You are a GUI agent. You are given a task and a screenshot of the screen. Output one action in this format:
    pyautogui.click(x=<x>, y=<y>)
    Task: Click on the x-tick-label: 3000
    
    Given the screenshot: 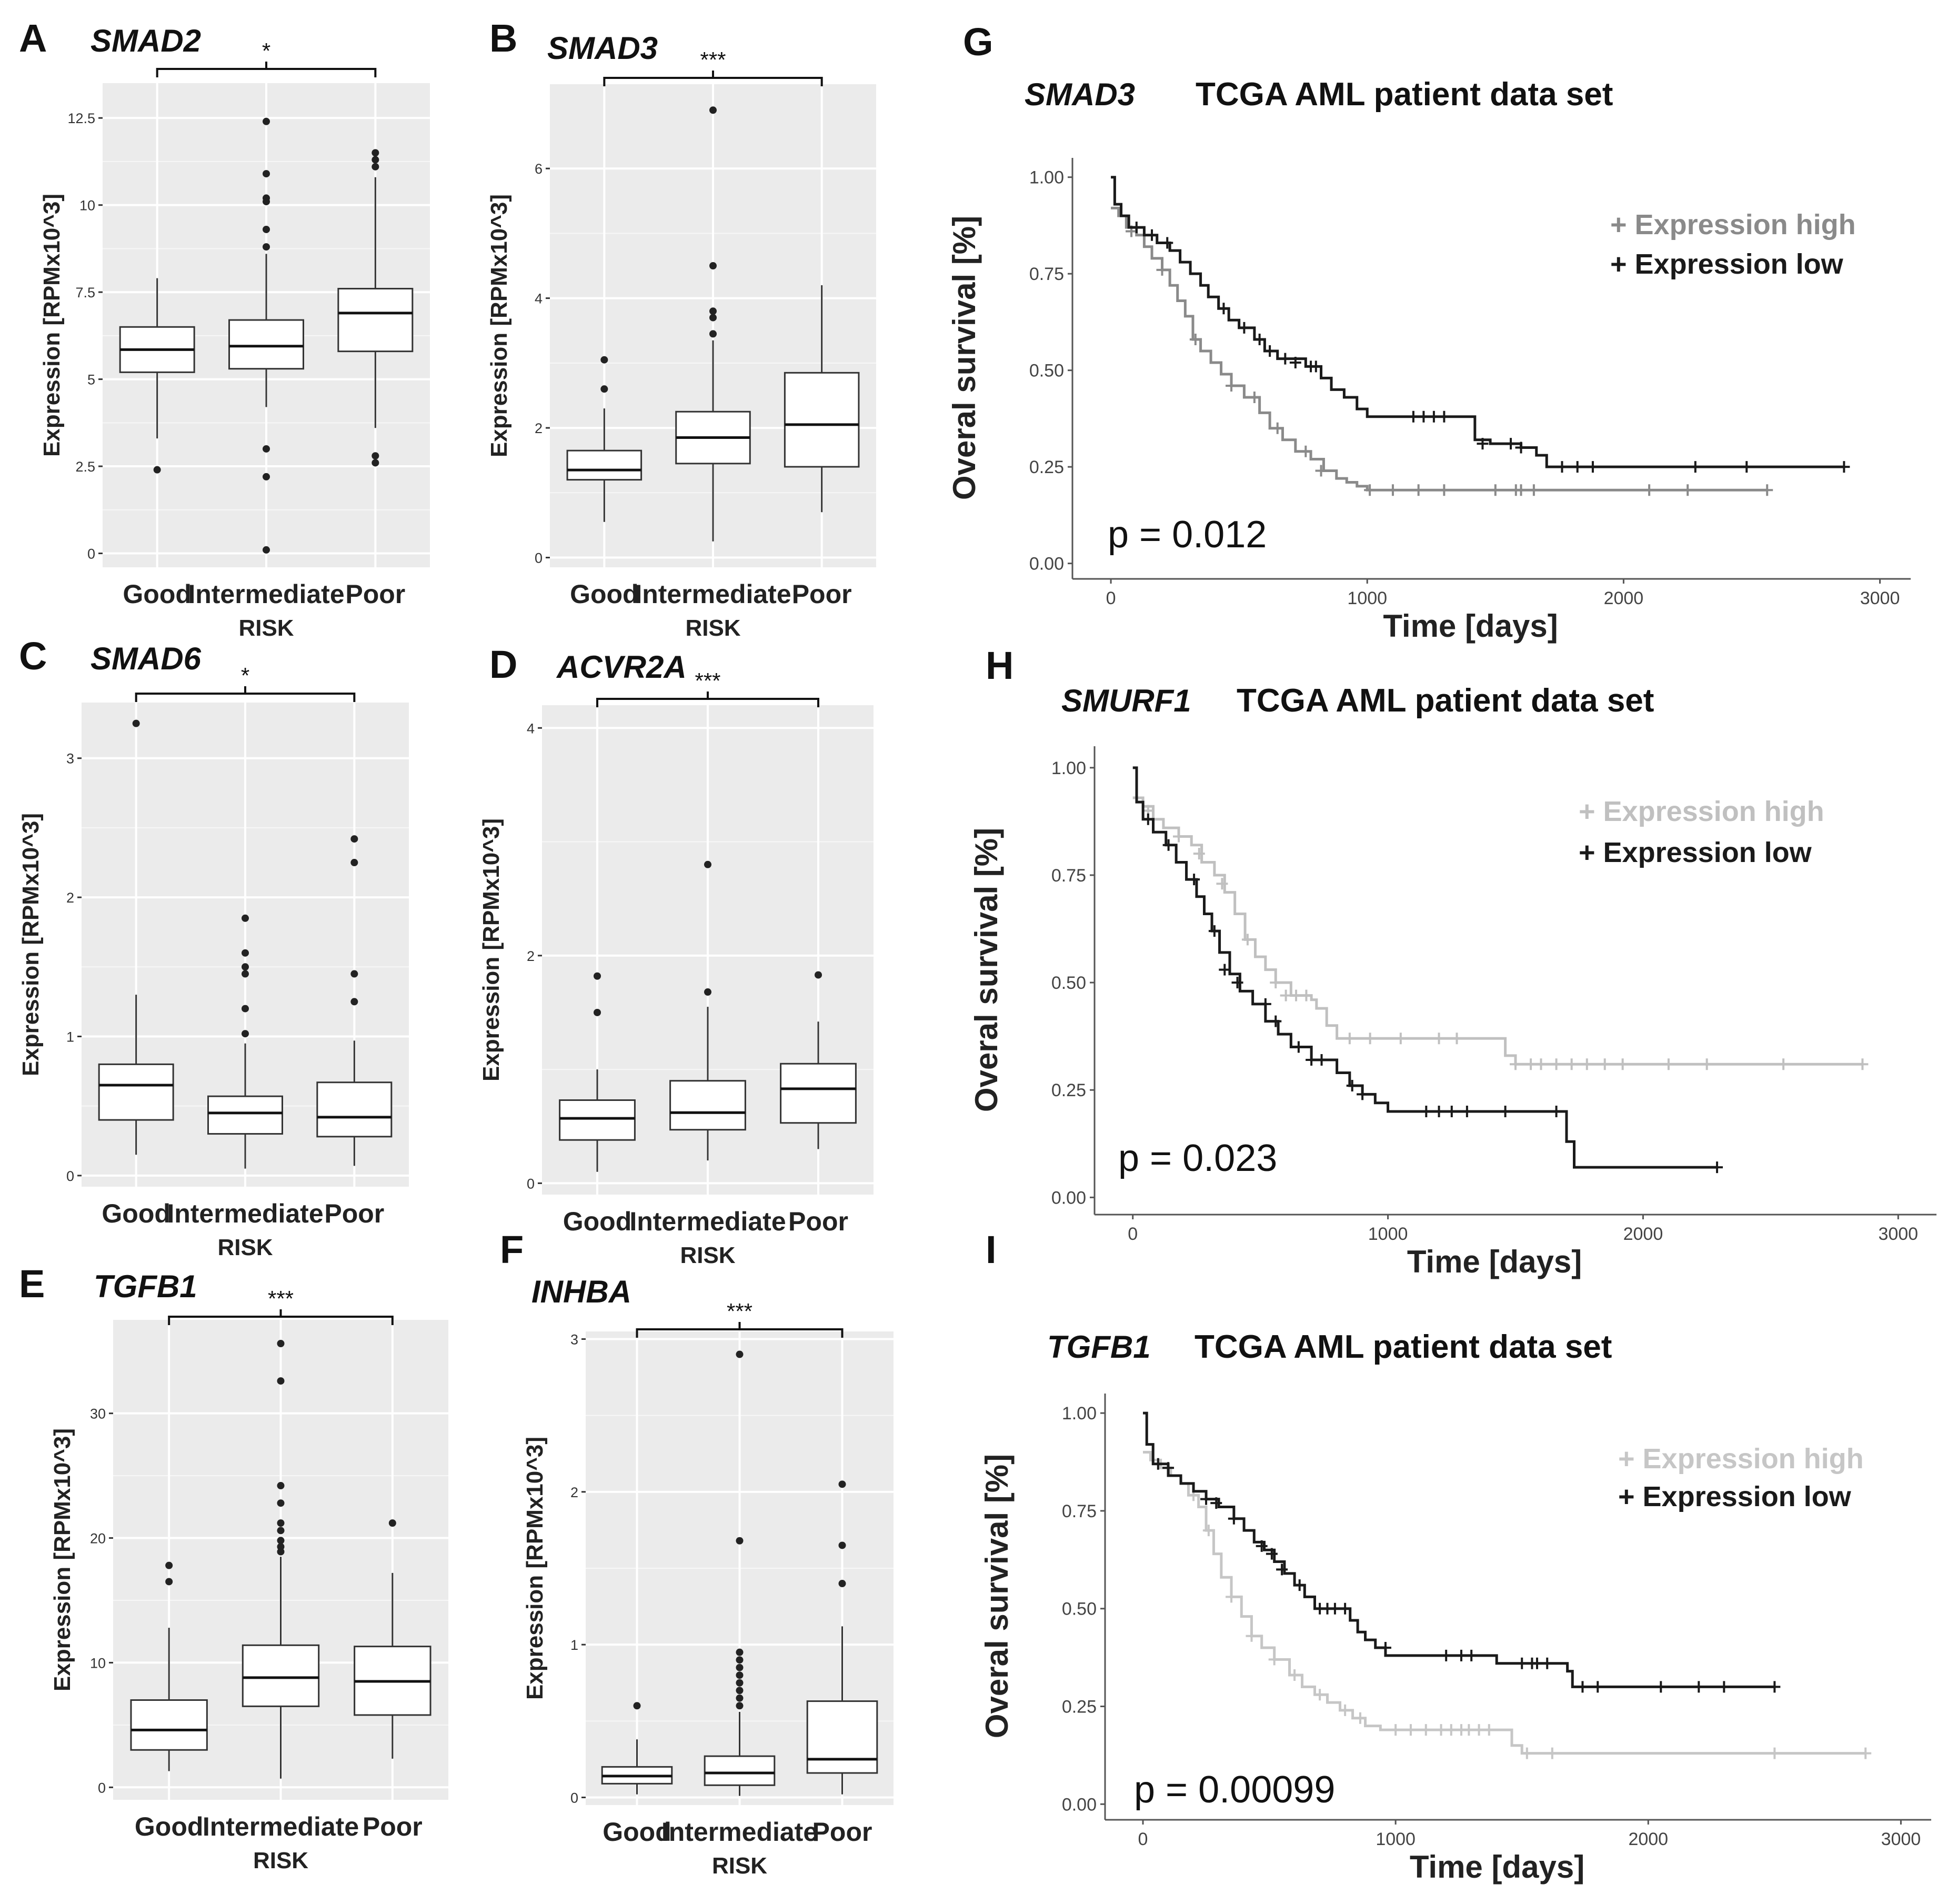 What is the action you would take?
    pyautogui.click(x=1880, y=598)
    